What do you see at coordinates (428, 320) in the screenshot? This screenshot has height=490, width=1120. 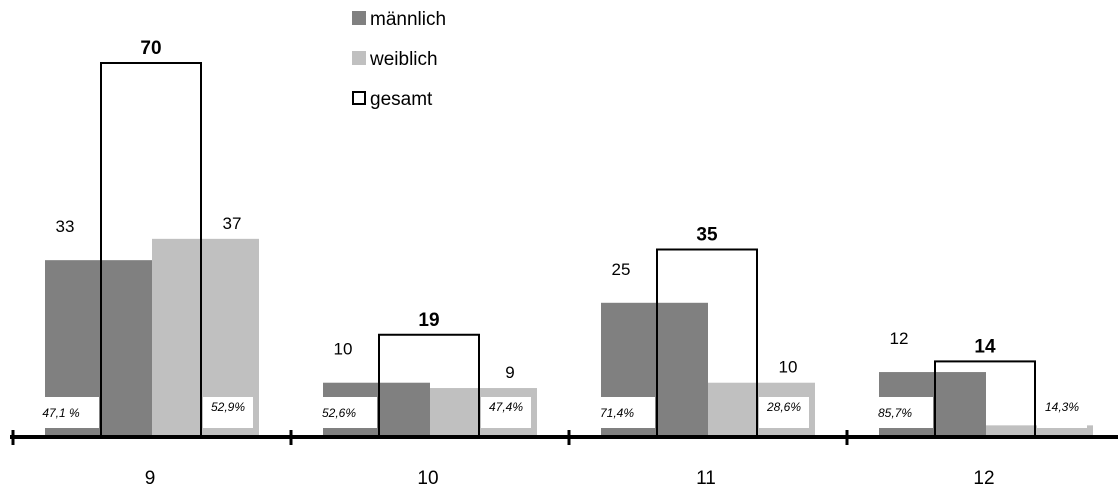 I see `value-label-gesamt-10: 19` at bounding box center [428, 320].